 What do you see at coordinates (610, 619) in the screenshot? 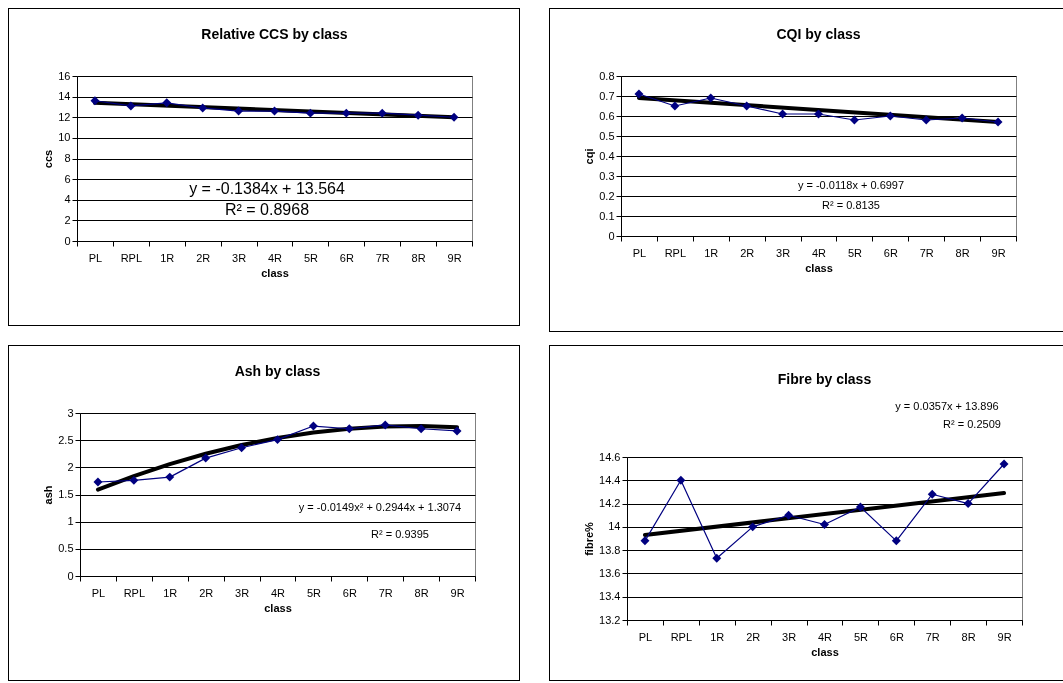
I see `y-tick-label: 13.2` at bounding box center [610, 619].